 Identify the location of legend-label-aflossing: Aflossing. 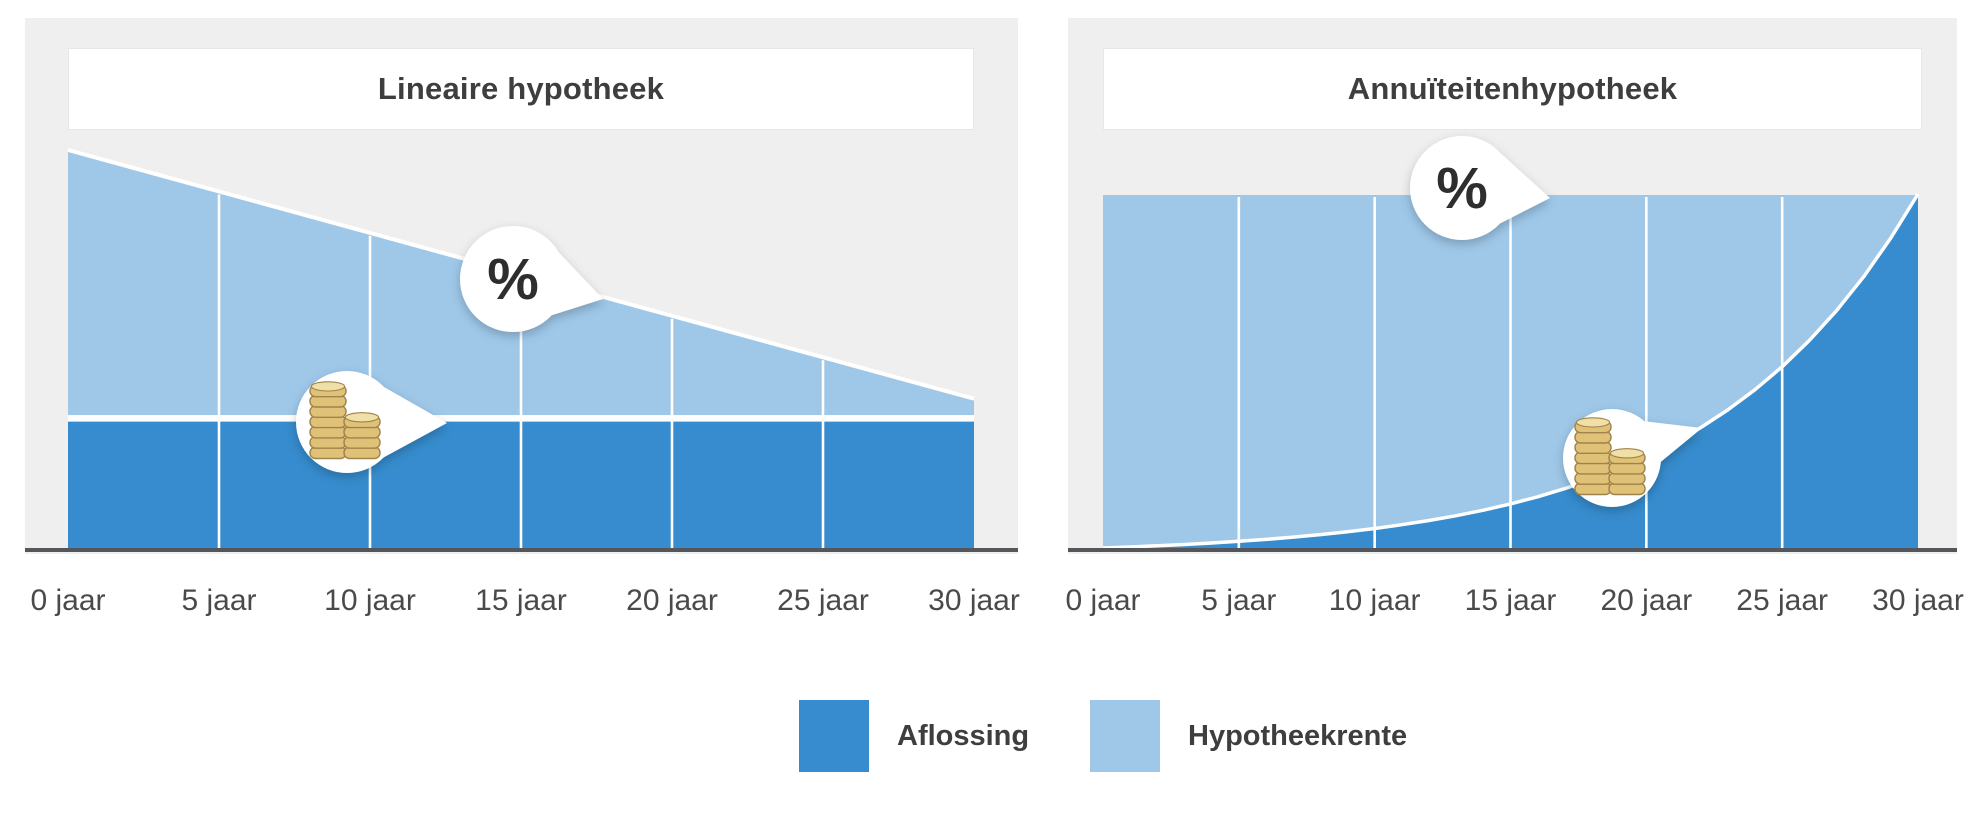
(963, 735).